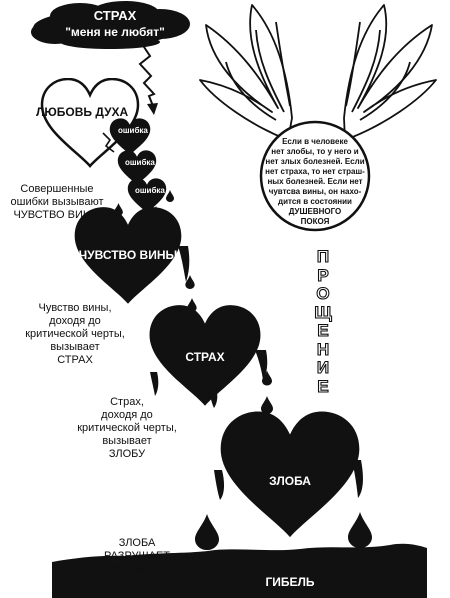 This screenshot has height=598, width=450. I want to click on vertical-letter: Щ, so click(323, 312).